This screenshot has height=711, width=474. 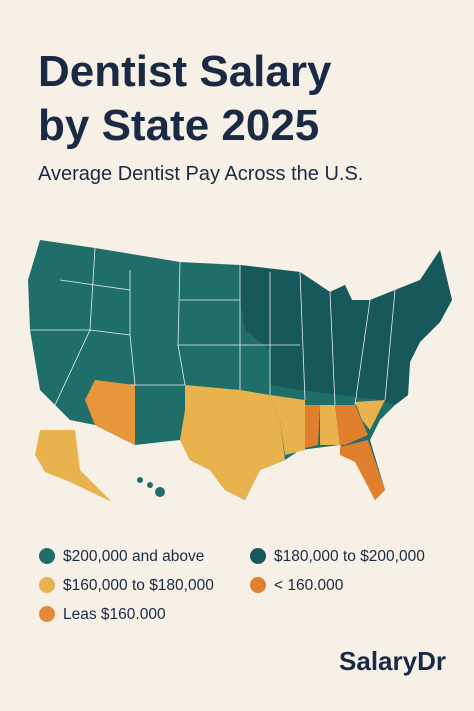 What do you see at coordinates (114, 614) in the screenshot?
I see `legend-label: Leas $160.000` at bounding box center [114, 614].